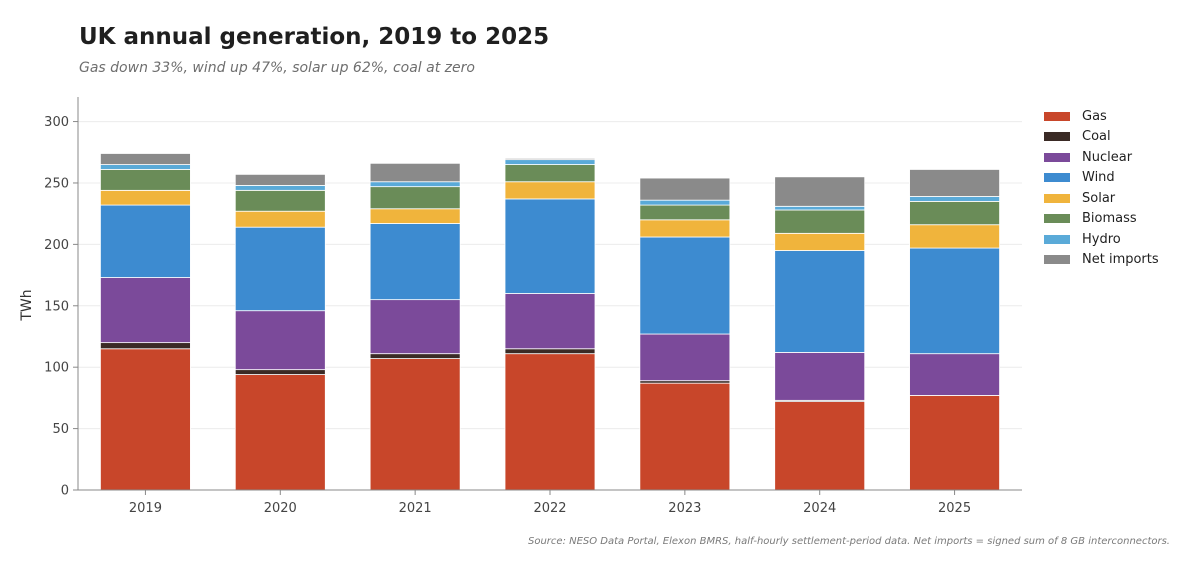  I want to click on legend-label: Net imports, so click(1120, 260).